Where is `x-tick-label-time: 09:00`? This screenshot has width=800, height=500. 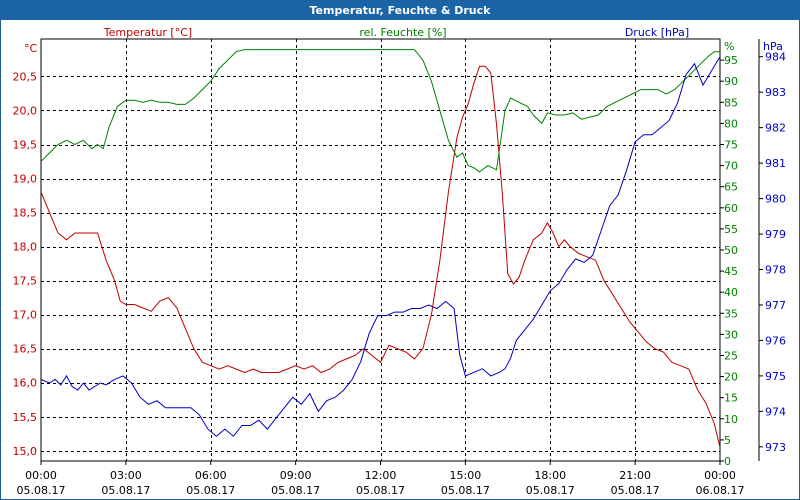 x-tick-label-time: 09:00 is located at coordinates (296, 475).